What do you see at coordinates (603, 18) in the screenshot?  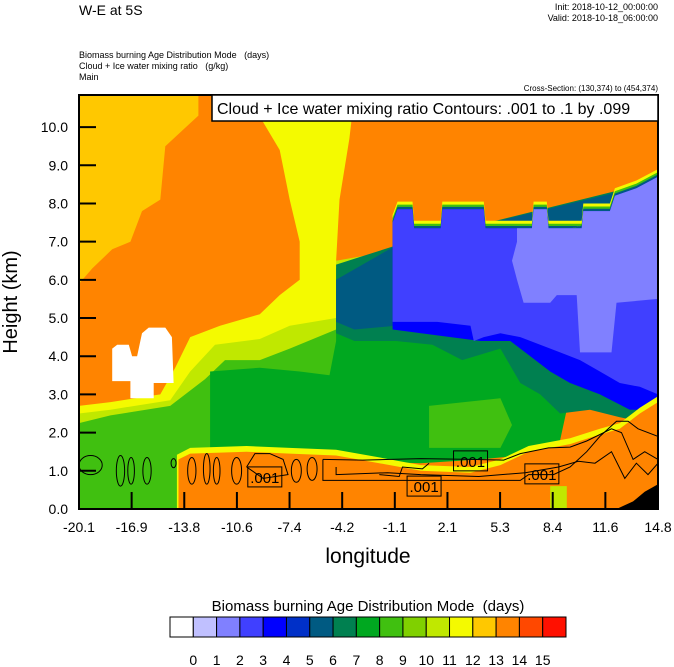 I see `valid-time: Valid: 2018-10-18_06:00:00` at bounding box center [603, 18].